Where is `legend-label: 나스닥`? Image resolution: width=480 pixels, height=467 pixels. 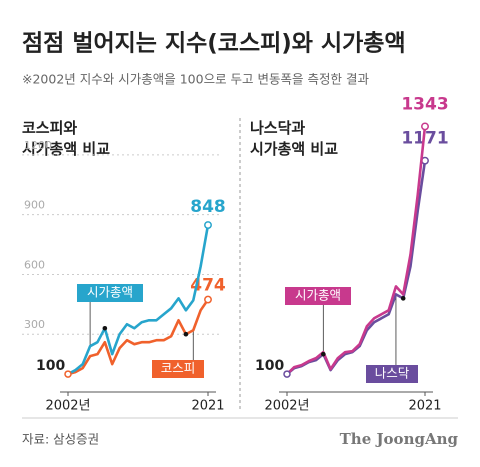
legend-label: 나스닥 is located at coordinates (392, 373).